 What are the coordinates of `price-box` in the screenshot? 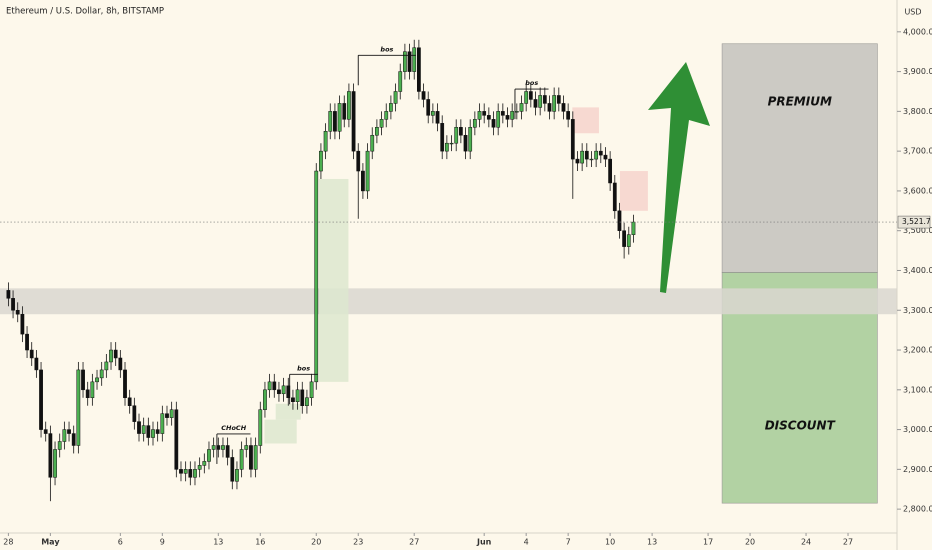 It's located at (914, 222).